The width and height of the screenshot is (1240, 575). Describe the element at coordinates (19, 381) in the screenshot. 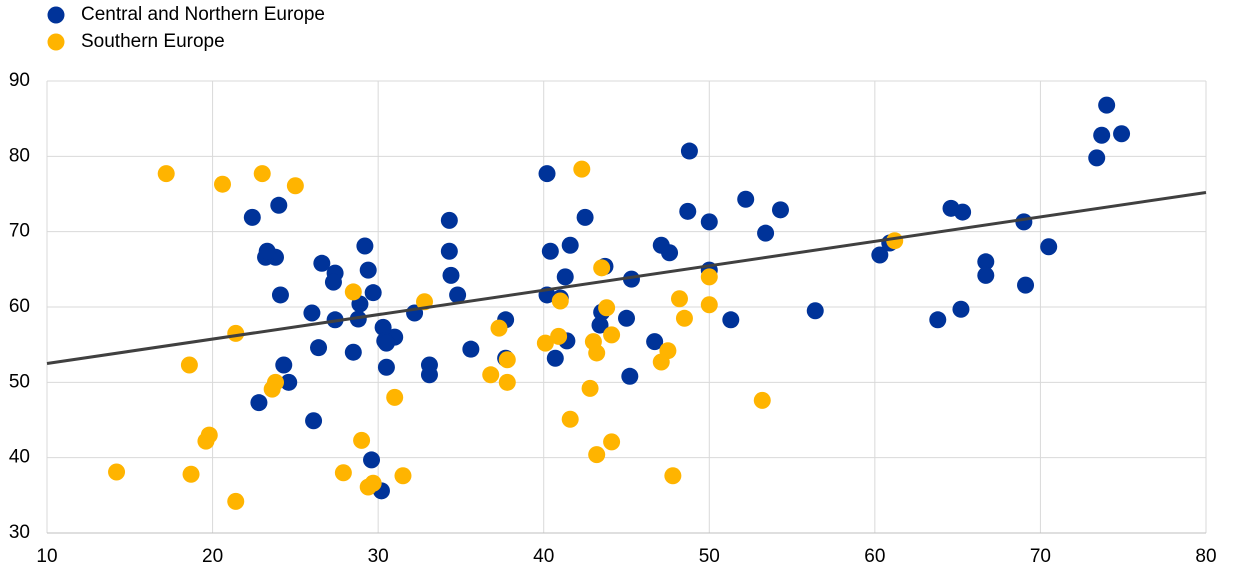

I see `y-tick-label: 50` at that location.